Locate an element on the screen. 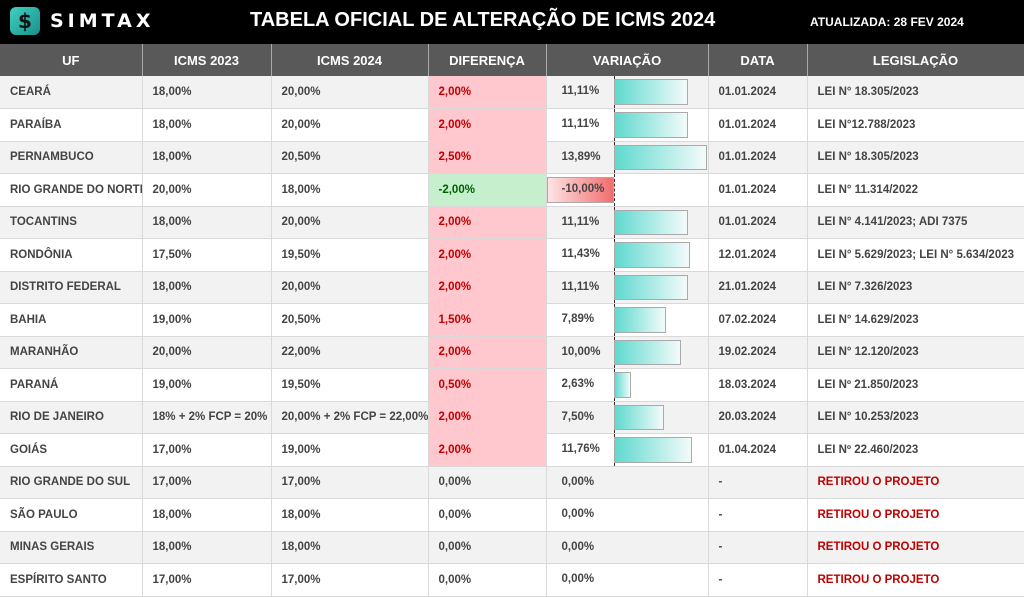  cell-uf: BAHIA is located at coordinates (71, 320).